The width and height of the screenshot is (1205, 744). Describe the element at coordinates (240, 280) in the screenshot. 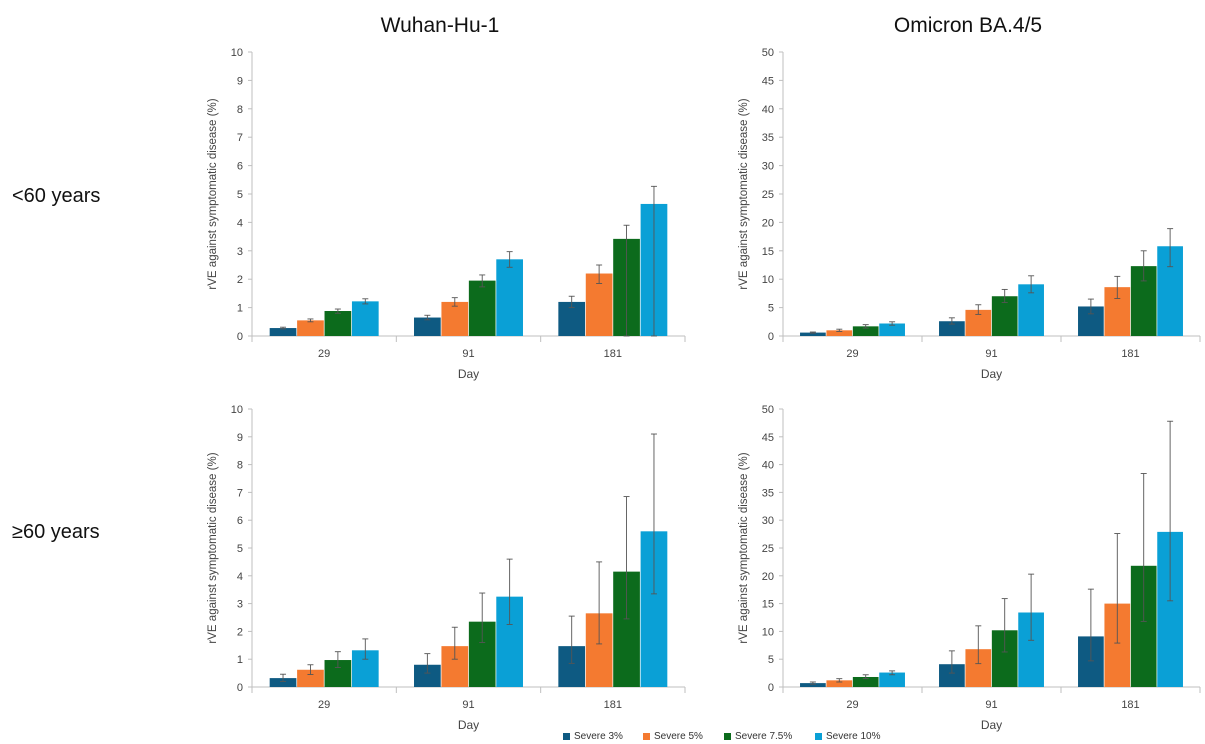

I see `chart-1-y-tick-label-2: 2` at that location.